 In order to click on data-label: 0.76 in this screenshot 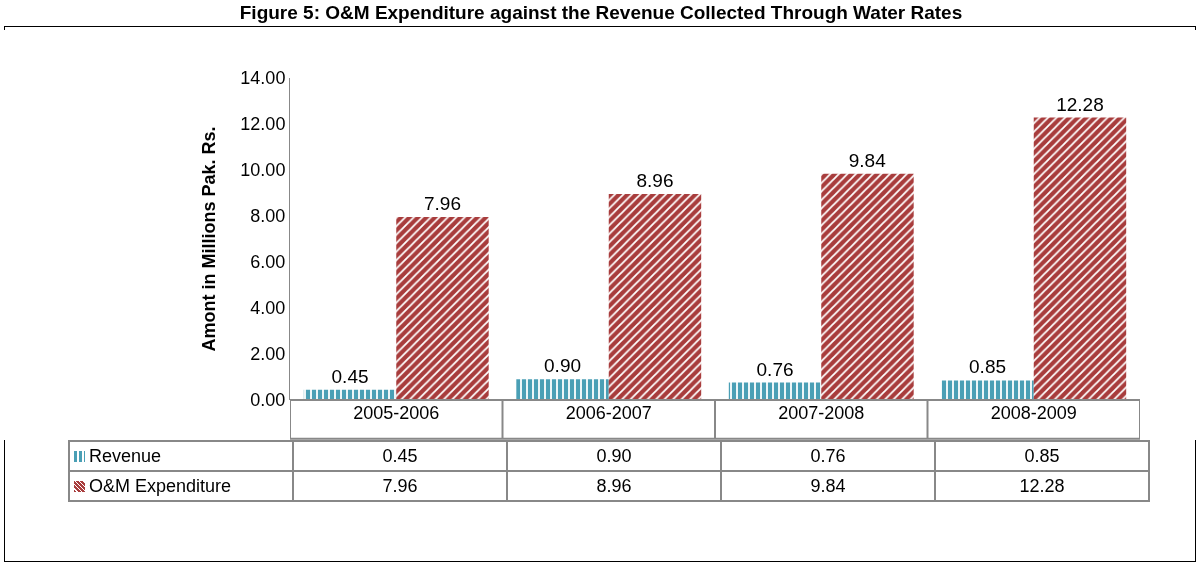, I will do `click(828, 456)`.